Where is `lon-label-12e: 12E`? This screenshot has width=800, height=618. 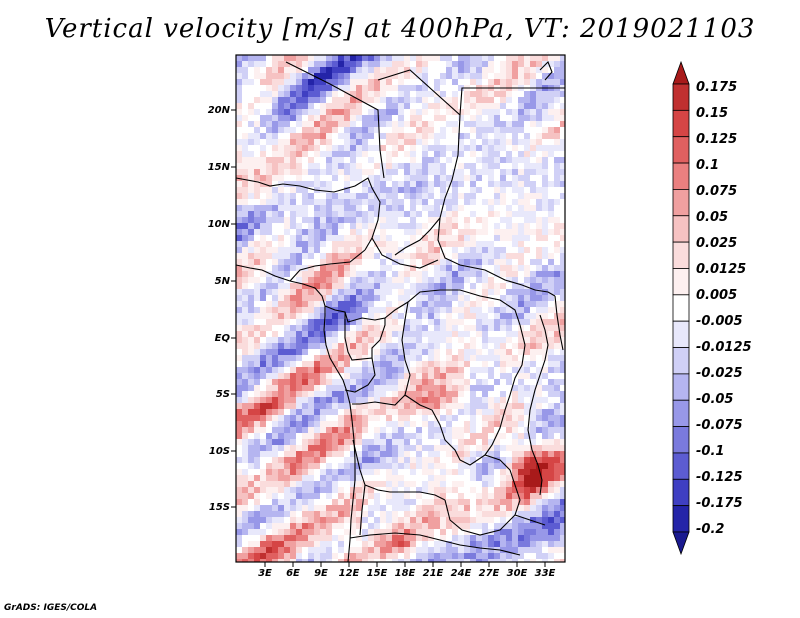 lon-label-12e: 12E is located at coordinates (349, 573).